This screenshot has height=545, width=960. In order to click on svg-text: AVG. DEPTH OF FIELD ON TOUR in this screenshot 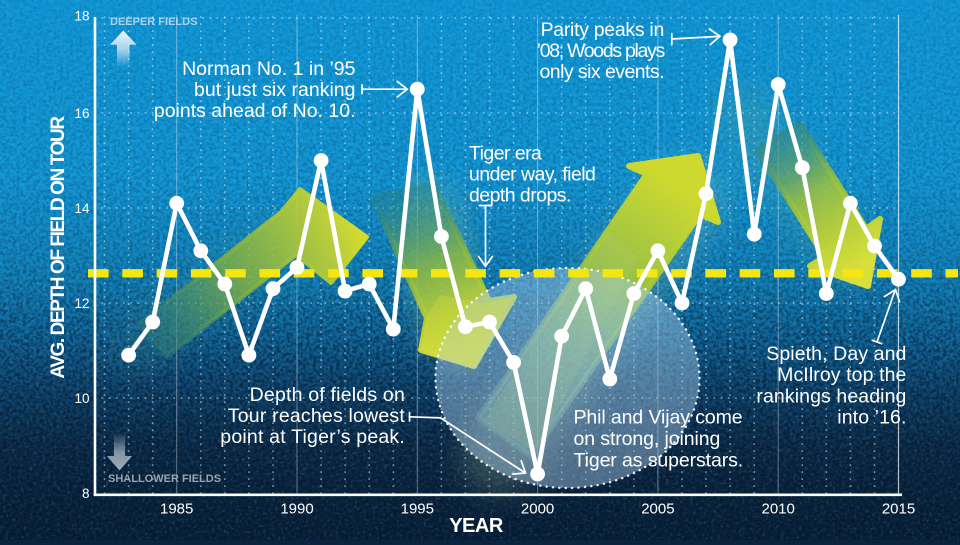, I will do `click(58, 247)`.